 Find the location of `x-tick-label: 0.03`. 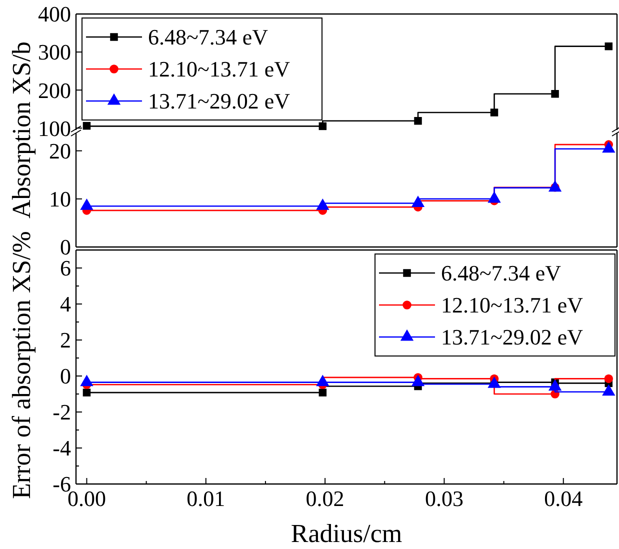

x-tick-label: 0.03 is located at coordinates (444, 498).